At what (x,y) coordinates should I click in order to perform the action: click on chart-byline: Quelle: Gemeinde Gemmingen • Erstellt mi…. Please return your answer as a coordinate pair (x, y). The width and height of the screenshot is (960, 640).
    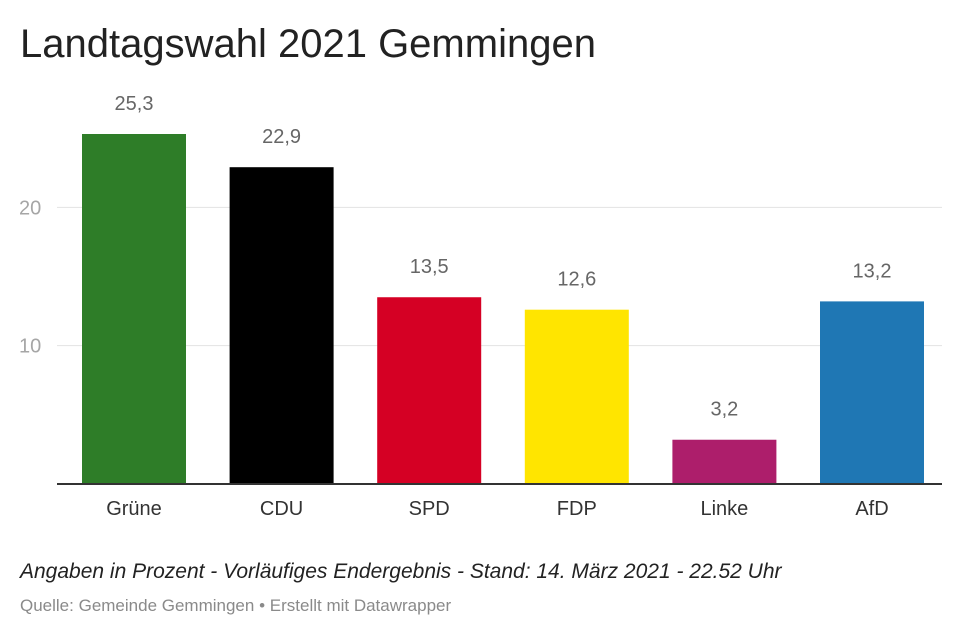
    Looking at the image, I should click on (235, 606).